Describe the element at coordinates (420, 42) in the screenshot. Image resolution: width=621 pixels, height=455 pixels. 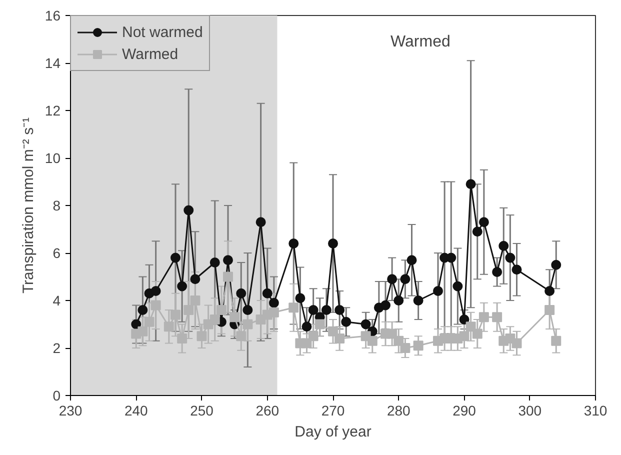
I see `annotation: Warmed` at that location.